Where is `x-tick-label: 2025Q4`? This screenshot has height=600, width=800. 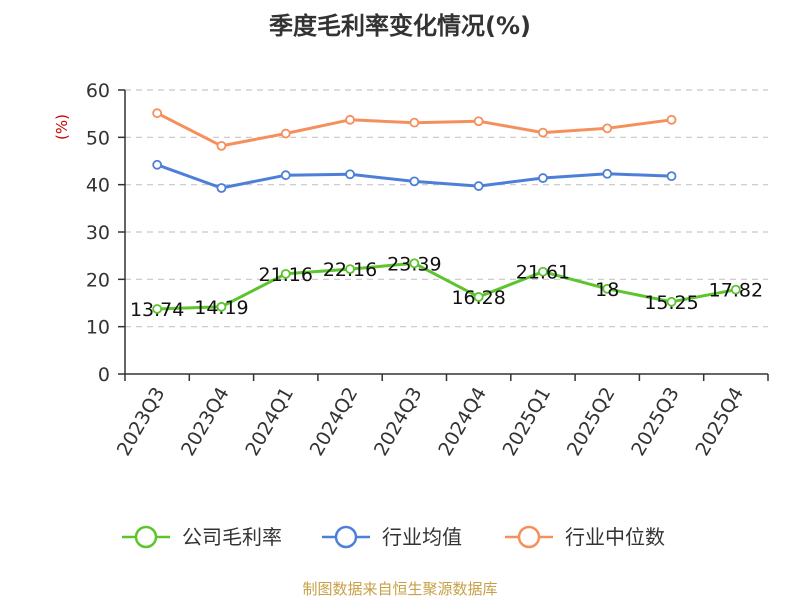 x-tick-label: 2025Q4 is located at coordinates (719, 422).